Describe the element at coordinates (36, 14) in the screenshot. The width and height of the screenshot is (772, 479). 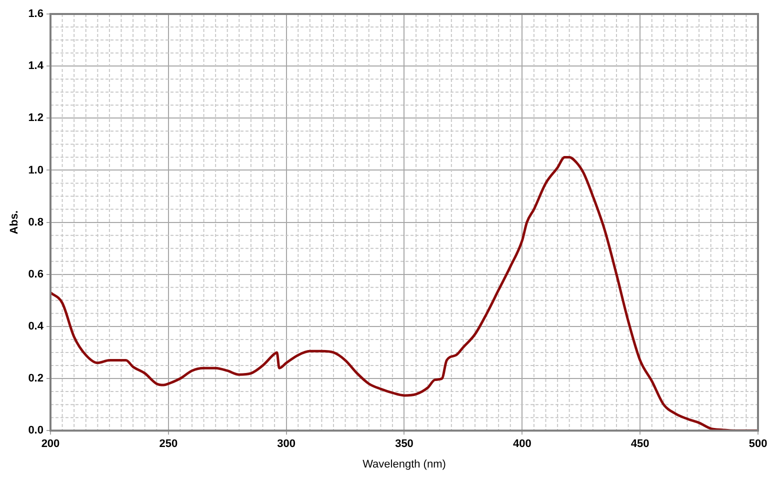
I see `y-tick-label: 1.6` at that location.